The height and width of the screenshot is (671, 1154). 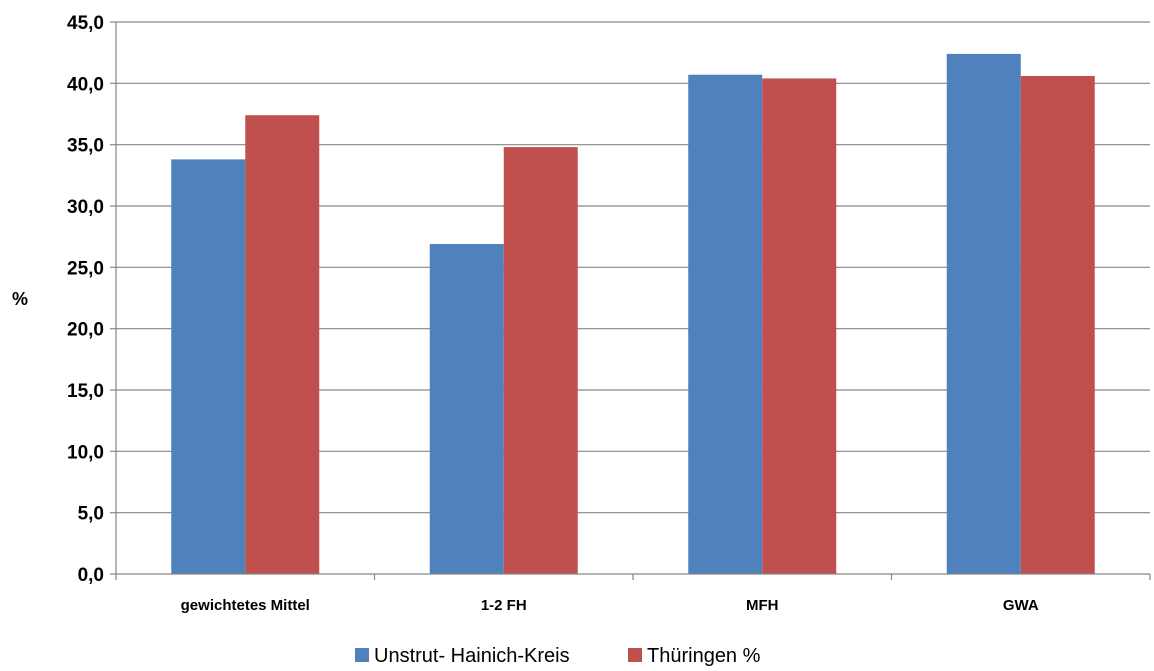 I want to click on y-axis-label: %, so click(x=20, y=299).